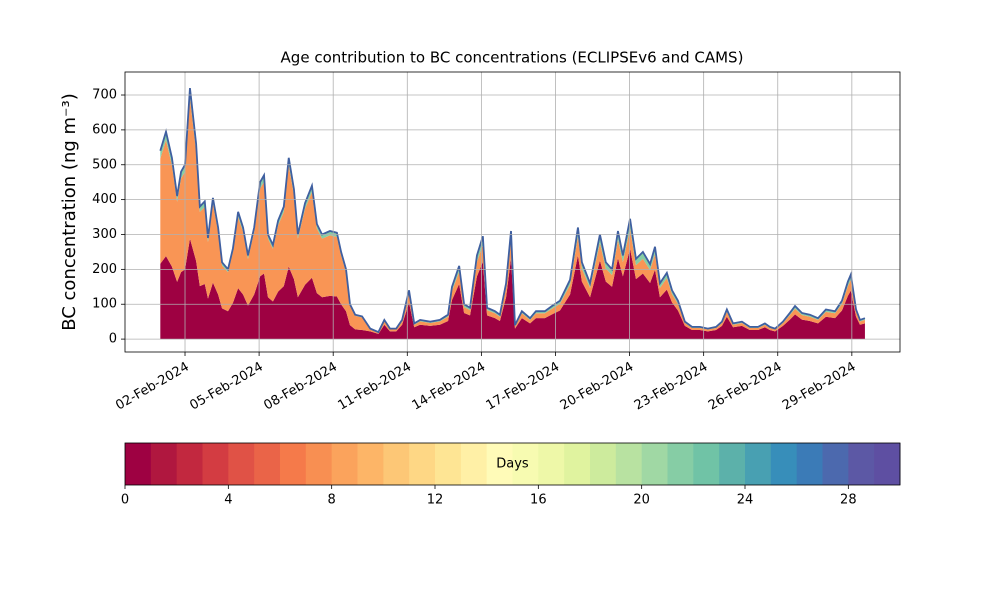  I want to click on colorbar-tick-label: 16, so click(538, 500).